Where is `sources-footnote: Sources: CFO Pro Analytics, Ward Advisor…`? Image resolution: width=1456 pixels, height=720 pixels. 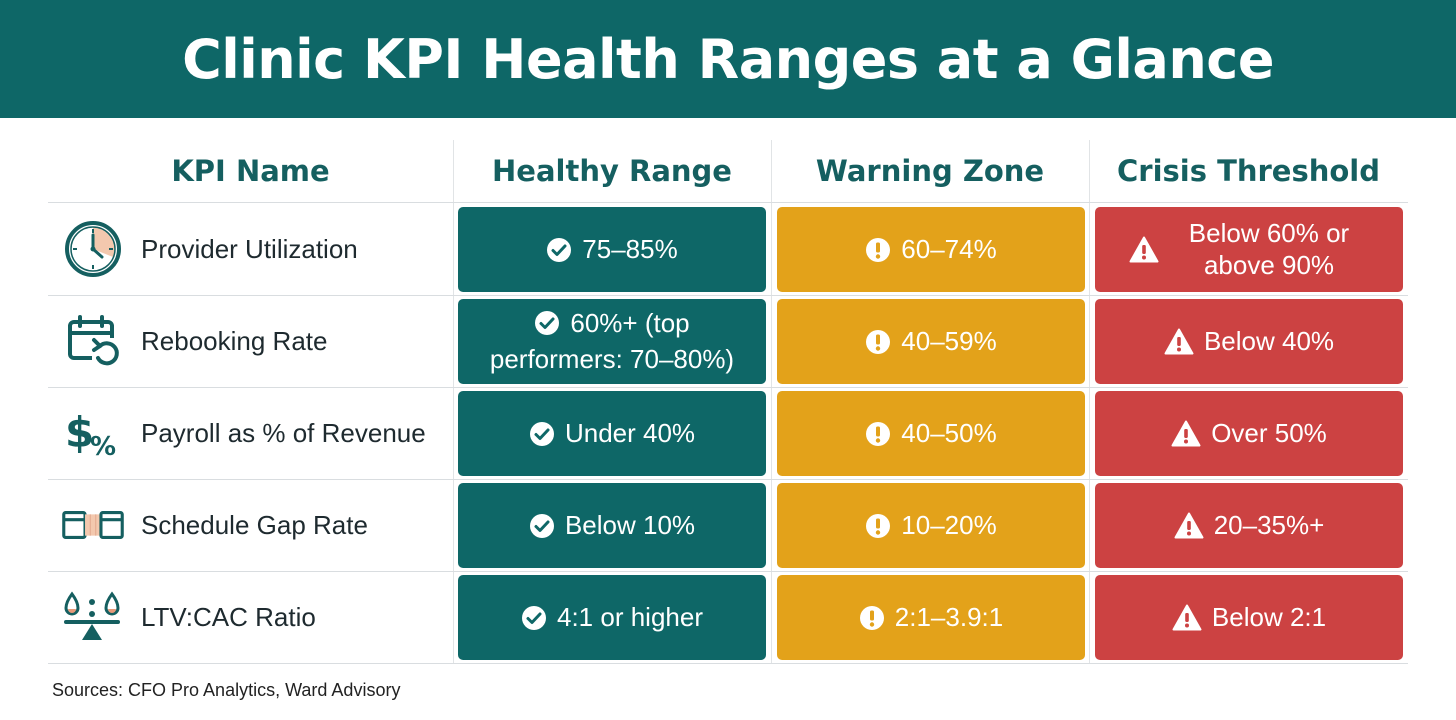
sources-footnote: Sources: CFO Pro Analytics, Ward Advisor… is located at coordinates (226, 690).